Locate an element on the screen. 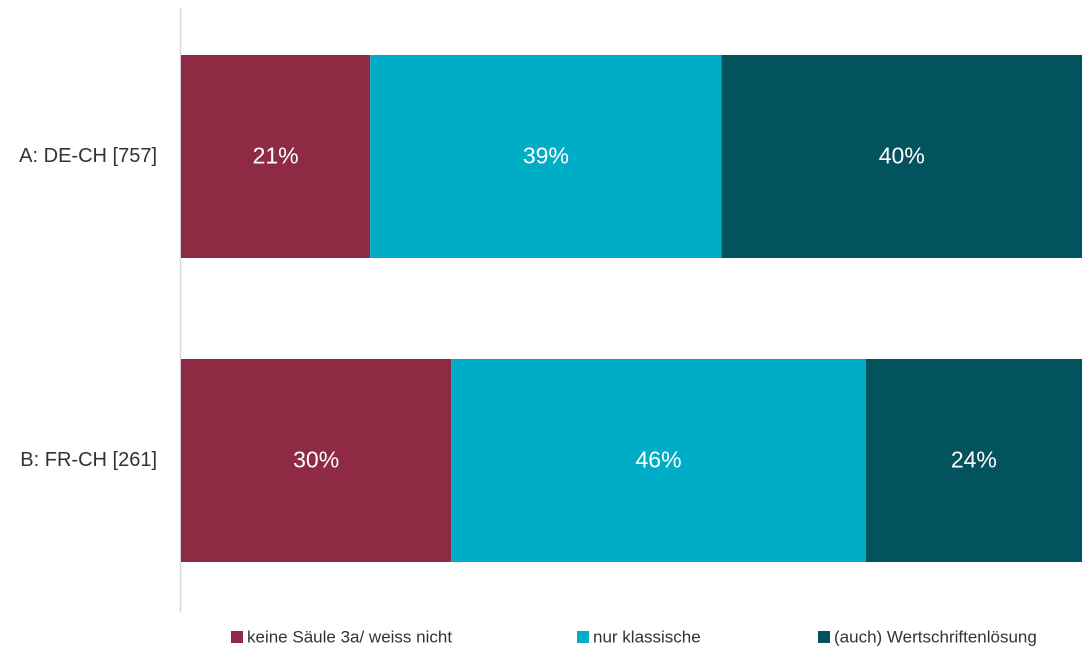 The image size is (1082, 650). data-label: 40% is located at coordinates (902, 156).